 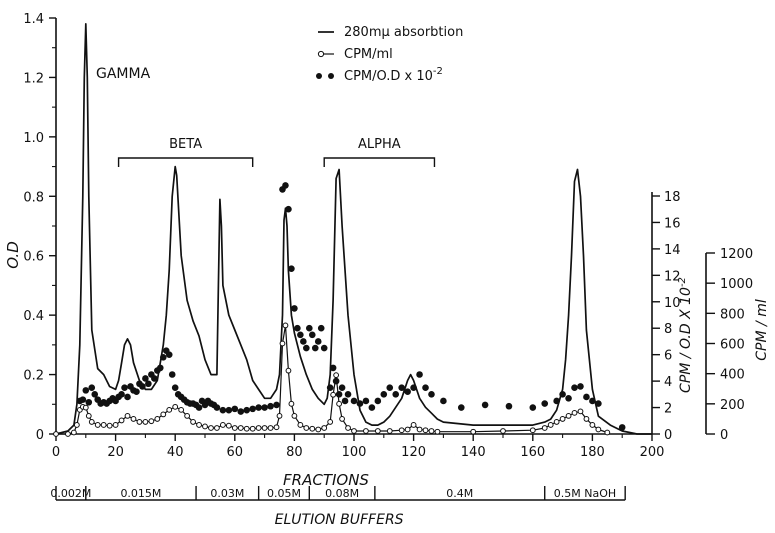 What do you see at coordinates (672, 276) in the screenshot?
I see `y-right1-tick-label: 12` at bounding box center [672, 276].